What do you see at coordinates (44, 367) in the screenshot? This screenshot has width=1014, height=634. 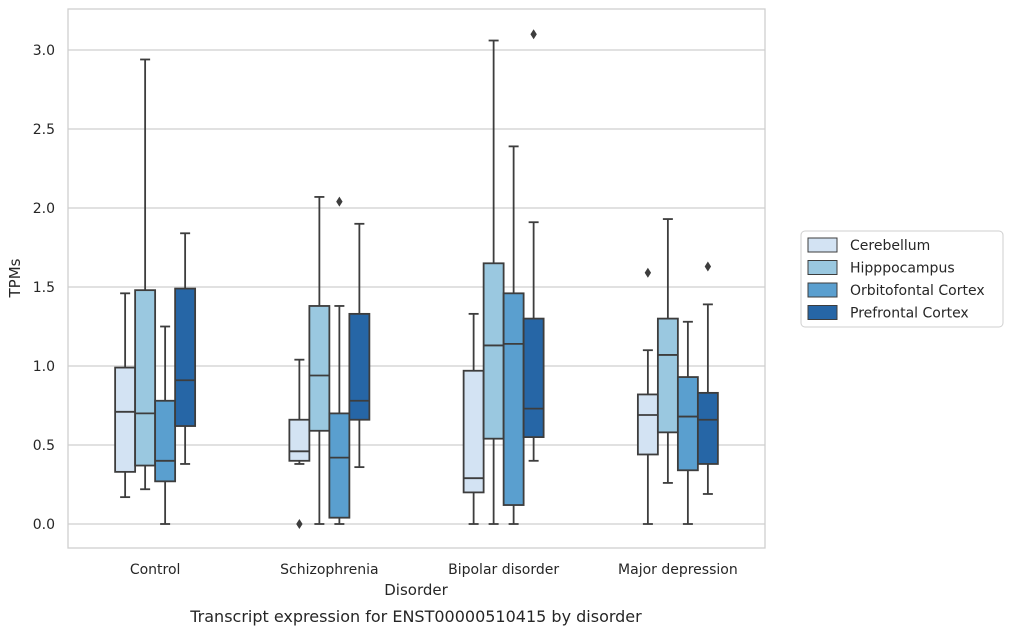 I see `y-tick-label: 1.0` at bounding box center [44, 367].